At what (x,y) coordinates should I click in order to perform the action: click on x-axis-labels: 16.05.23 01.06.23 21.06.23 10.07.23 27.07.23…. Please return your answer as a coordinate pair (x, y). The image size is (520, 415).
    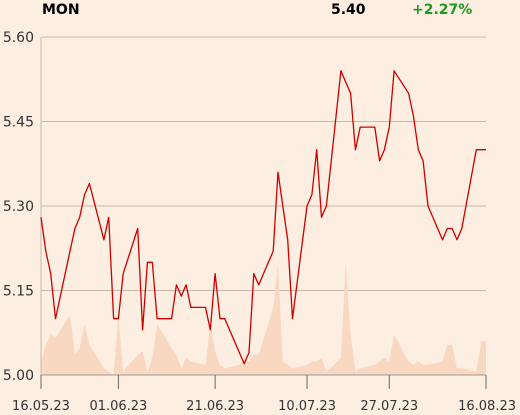
    Looking at the image, I should click on (264, 406).